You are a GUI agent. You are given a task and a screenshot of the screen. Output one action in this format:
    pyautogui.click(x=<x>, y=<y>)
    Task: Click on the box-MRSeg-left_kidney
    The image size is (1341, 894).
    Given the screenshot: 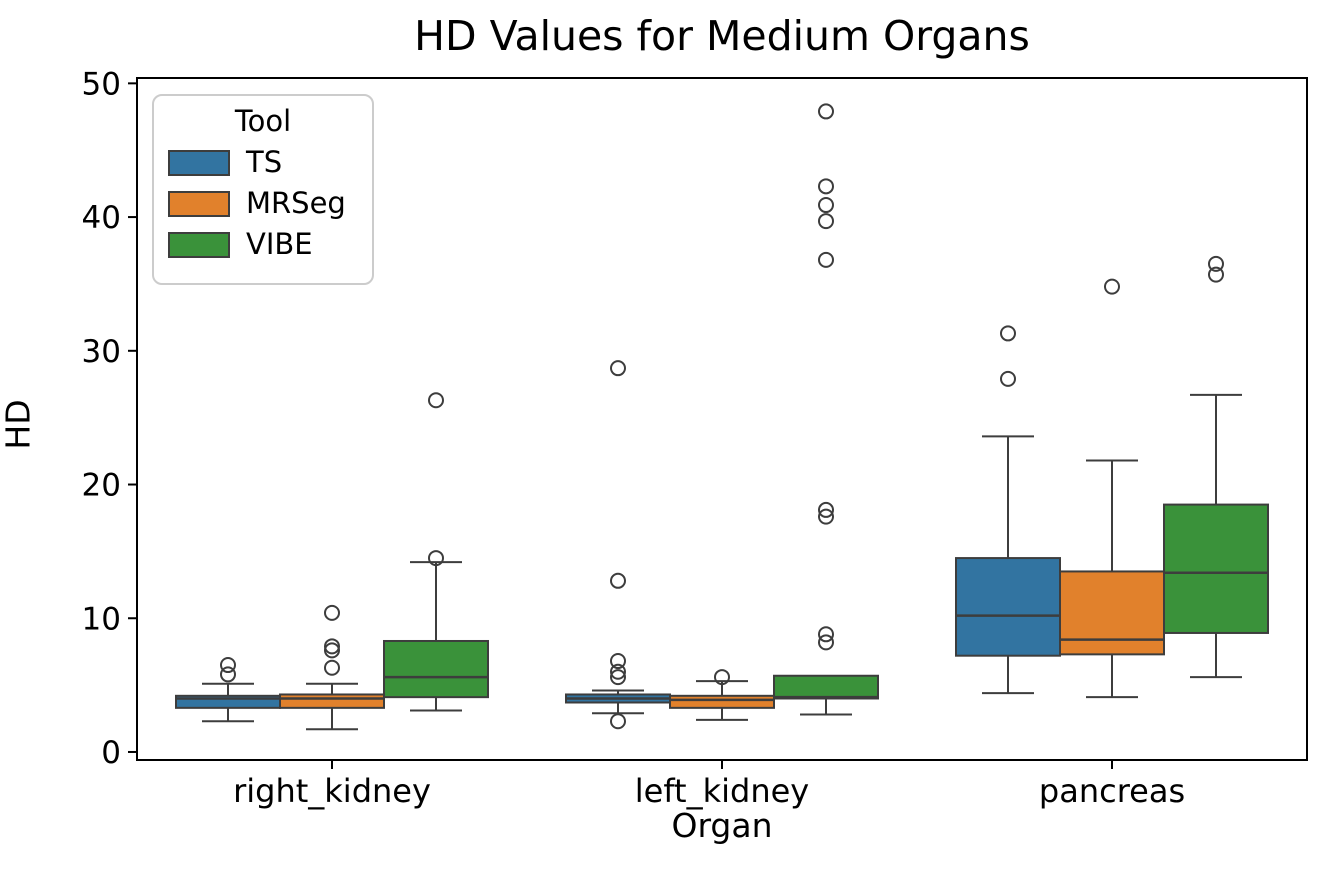 What is the action you would take?
    pyautogui.click(x=722, y=701)
    